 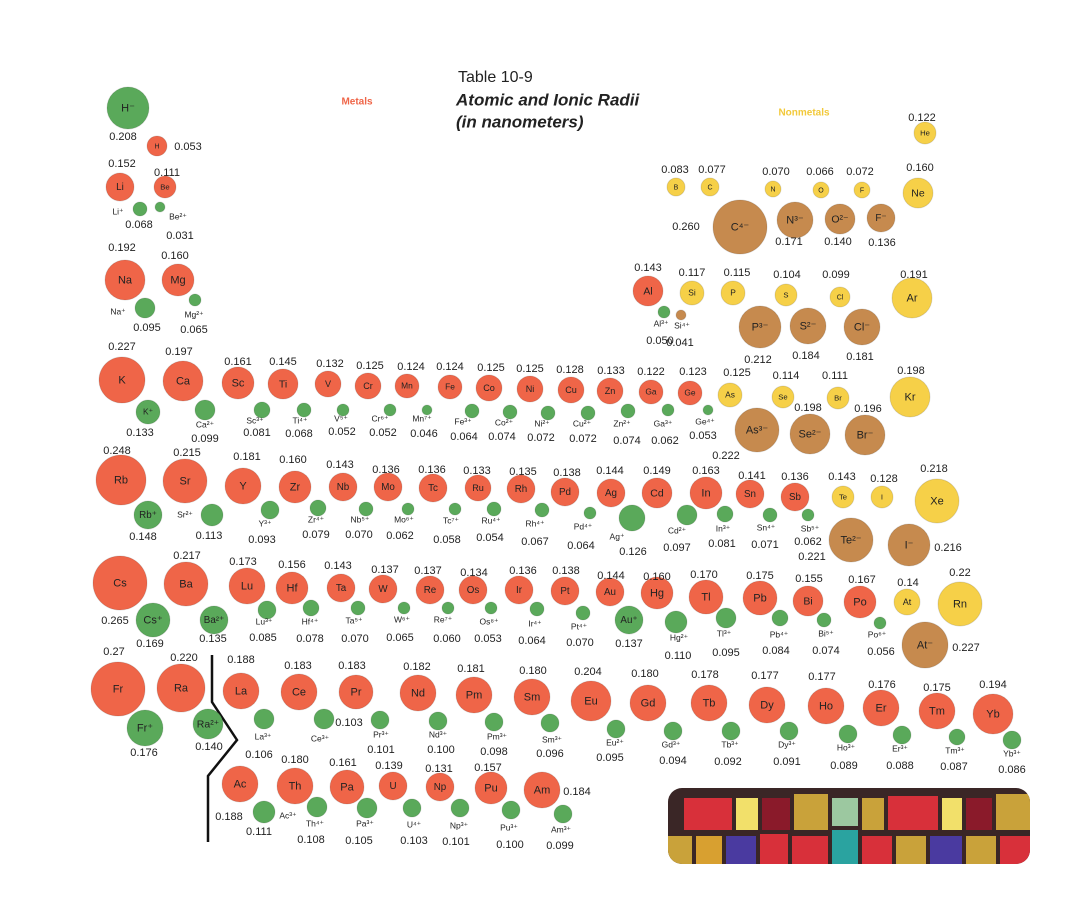 What do you see at coordinates (495, 77) in the screenshot?
I see `title: Table 10-9` at bounding box center [495, 77].